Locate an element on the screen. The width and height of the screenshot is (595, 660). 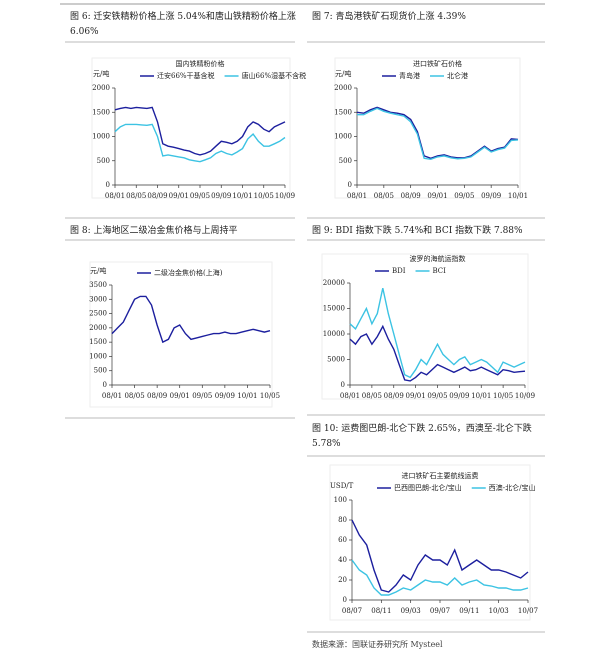
legend-label: 唐山66%湿基不含税 is located at coordinates (274, 75).